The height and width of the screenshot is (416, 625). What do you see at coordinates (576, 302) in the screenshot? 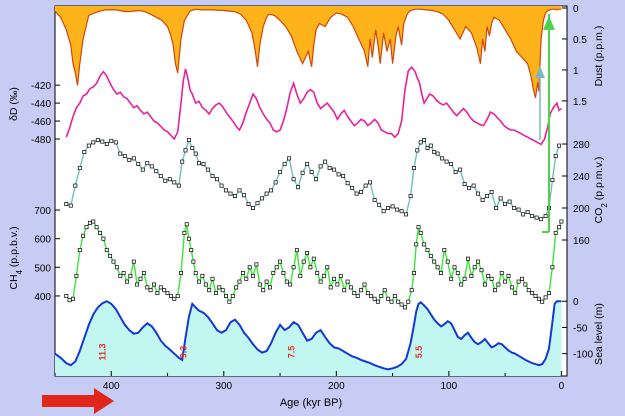
I see `sea-y-tick-label: 0` at bounding box center [576, 302].